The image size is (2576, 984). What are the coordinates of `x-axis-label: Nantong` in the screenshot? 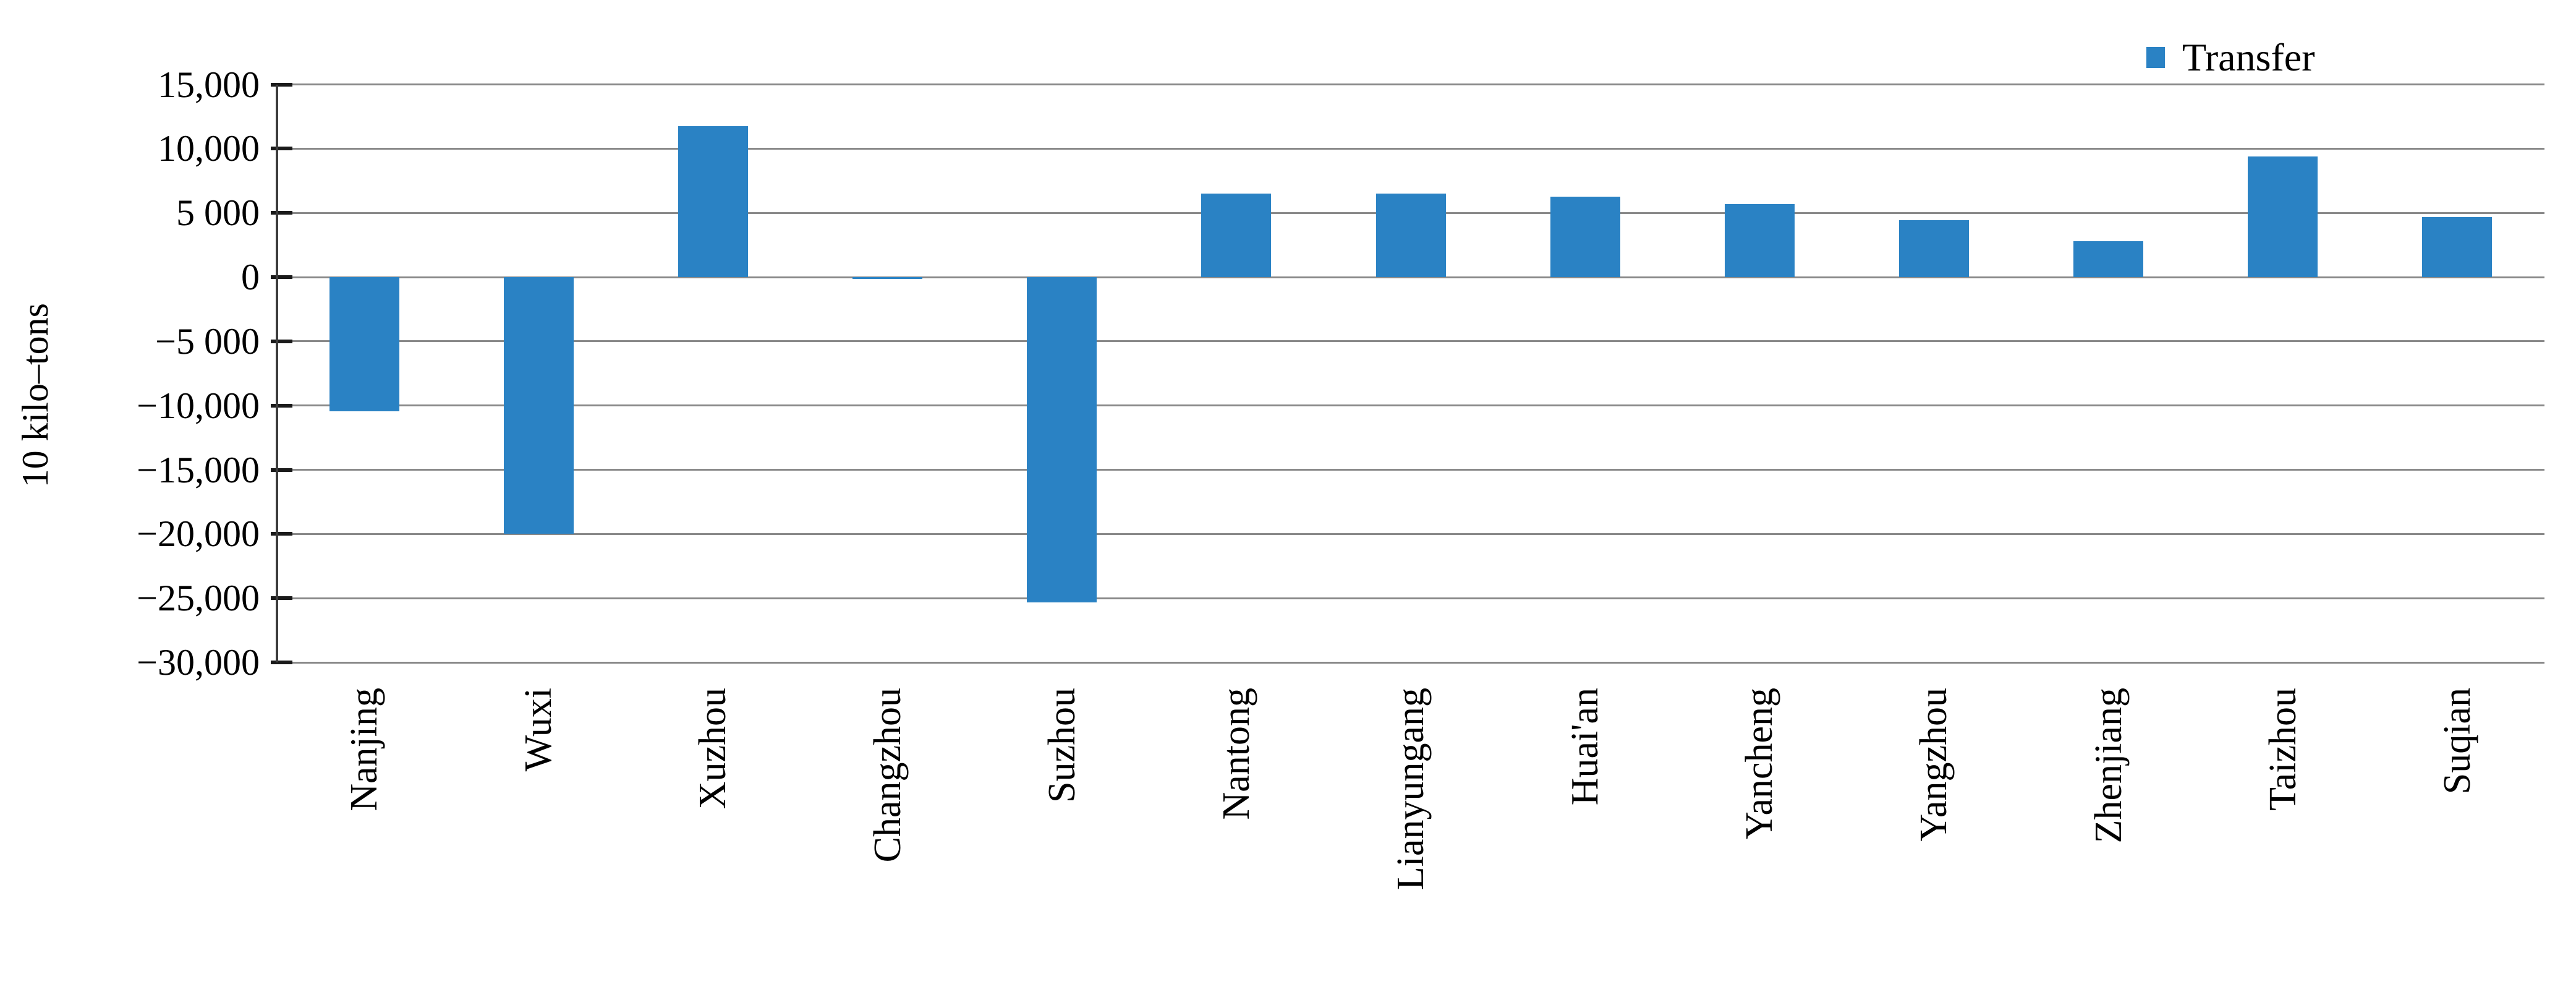 It's located at (1236, 754).